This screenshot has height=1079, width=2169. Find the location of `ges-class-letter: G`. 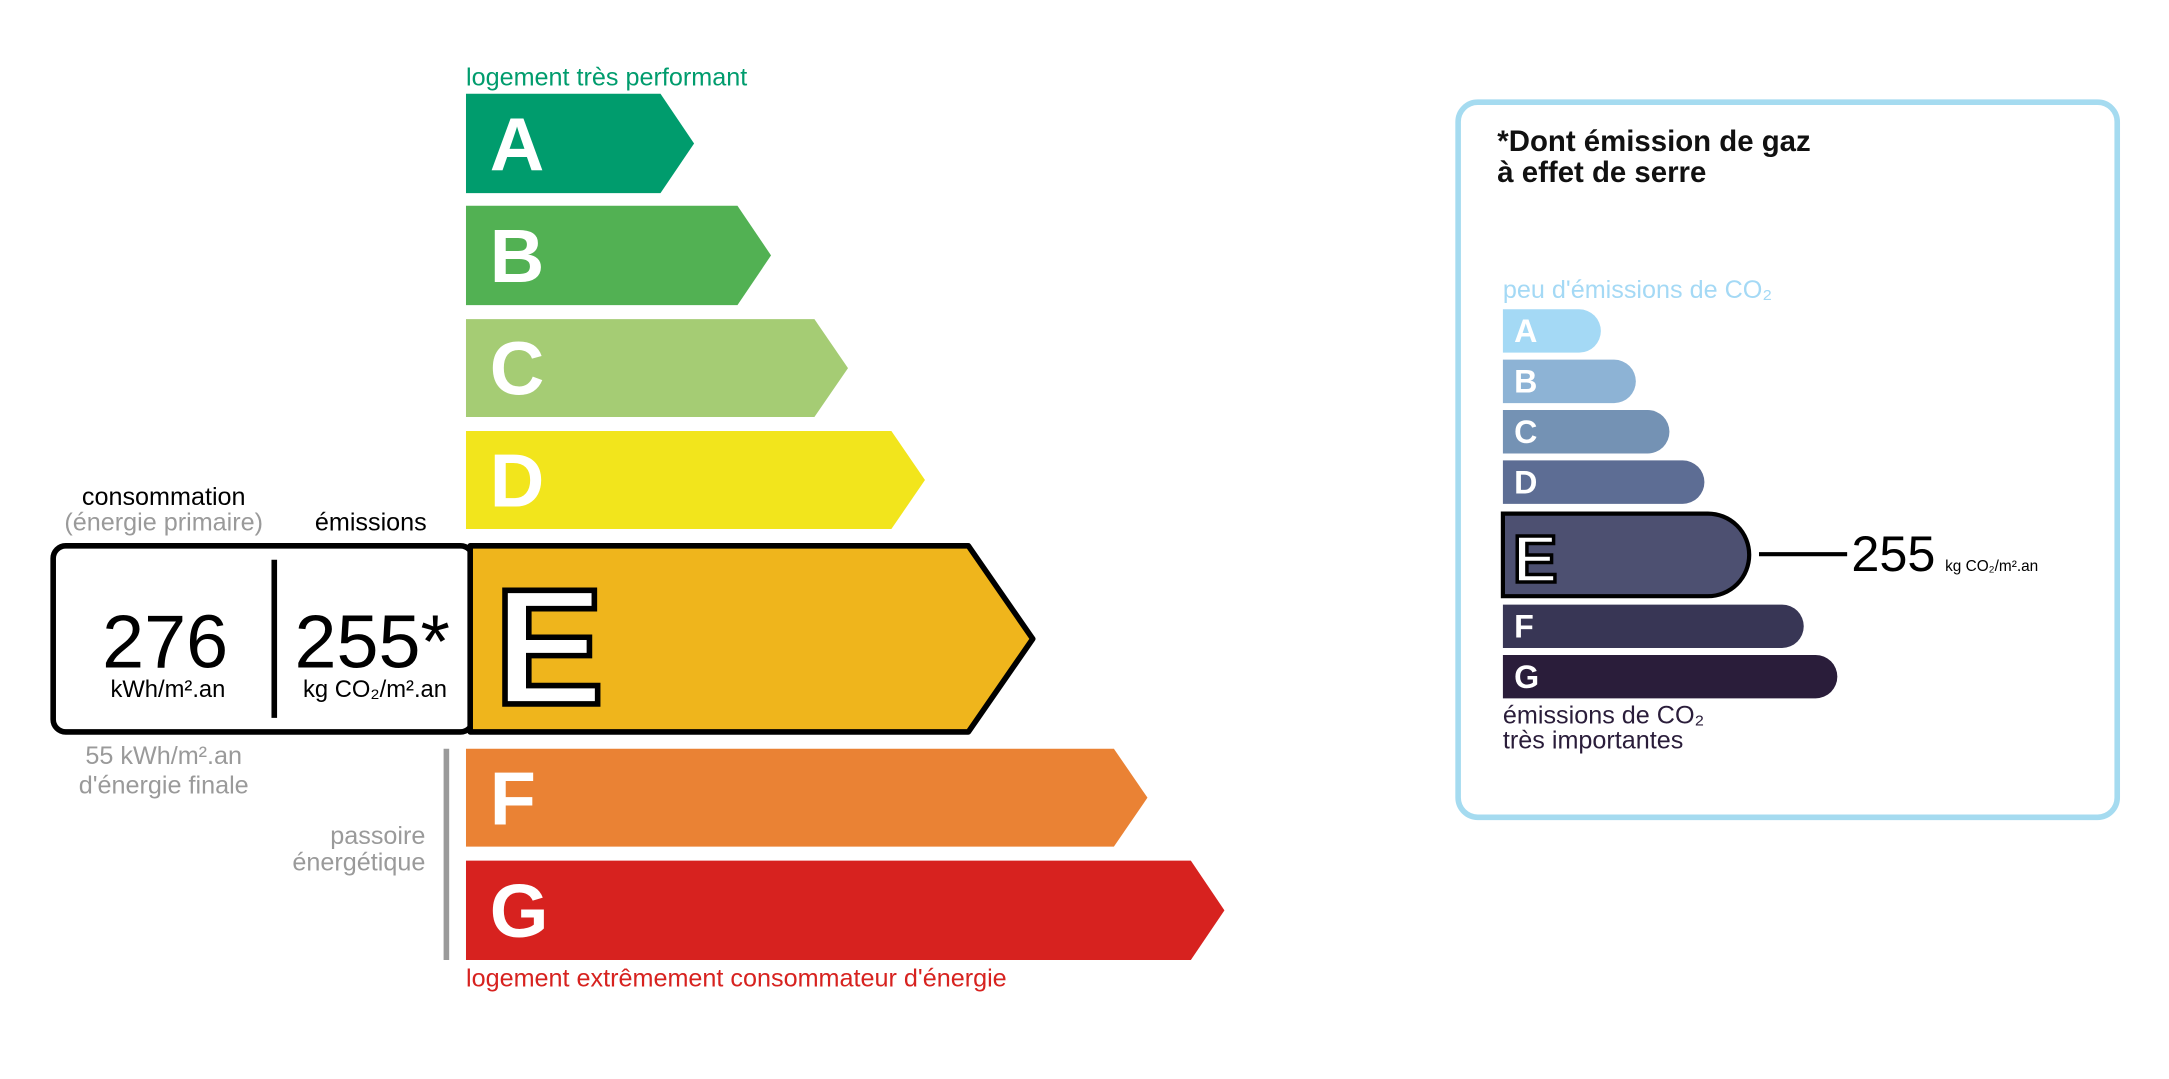

ges-class-letter: G is located at coordinates (1526, 677).